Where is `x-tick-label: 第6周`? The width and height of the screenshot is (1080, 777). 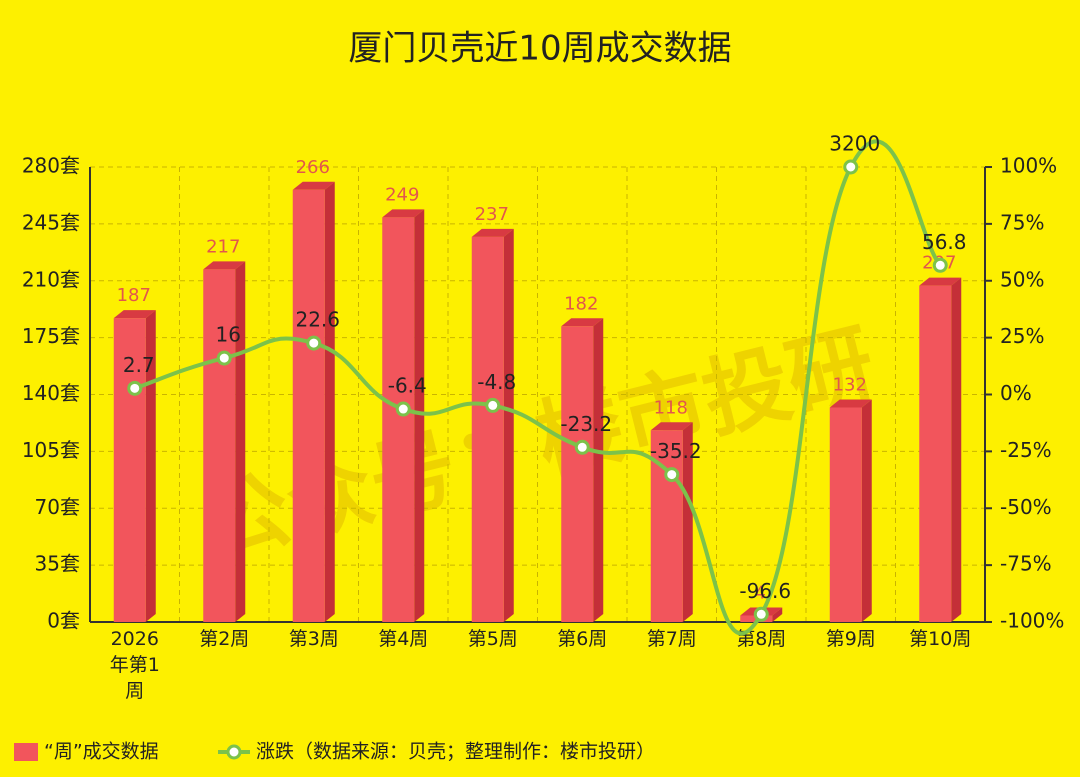
x-tick-label: 第6周 is located at coordinates (582, 639).